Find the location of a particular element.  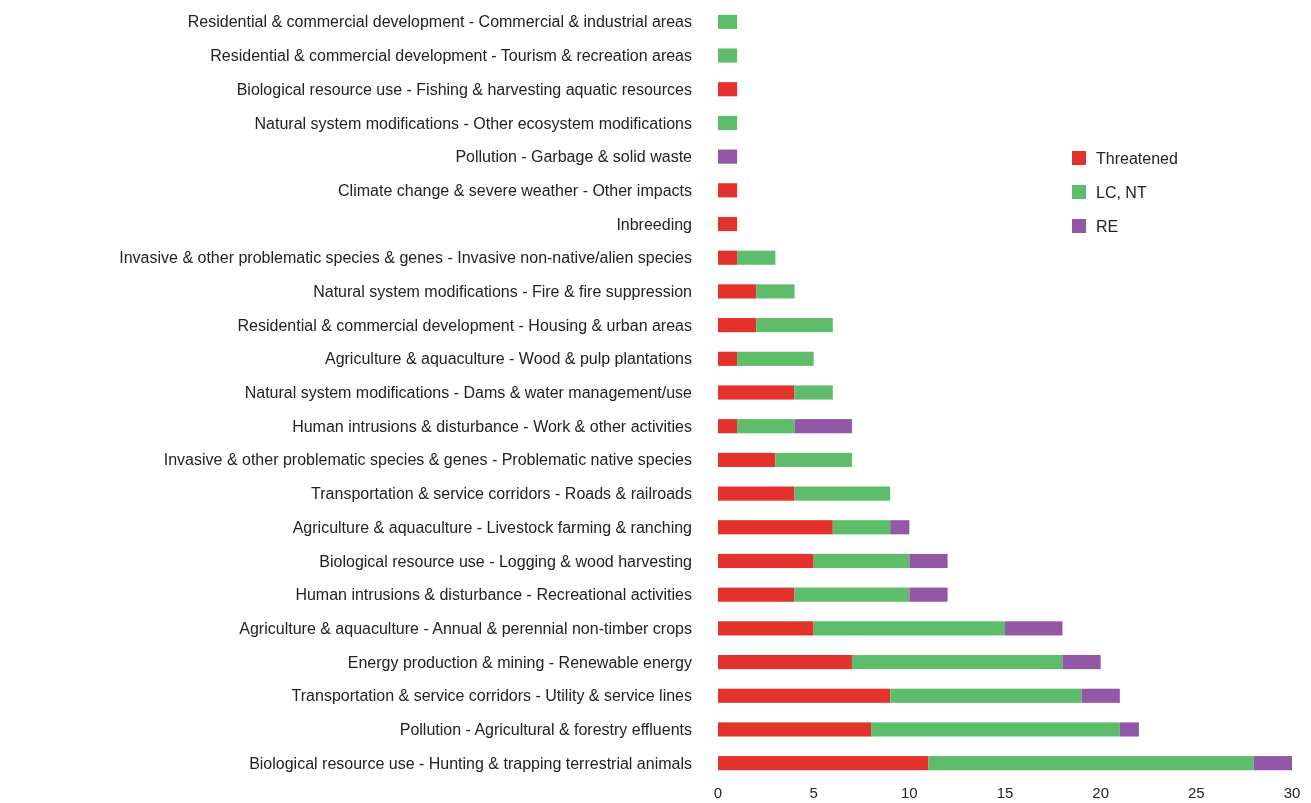

y-tick-label: Agriculture & aquaculture - Wood & pulp plantations is located at coordinates (508, 359).